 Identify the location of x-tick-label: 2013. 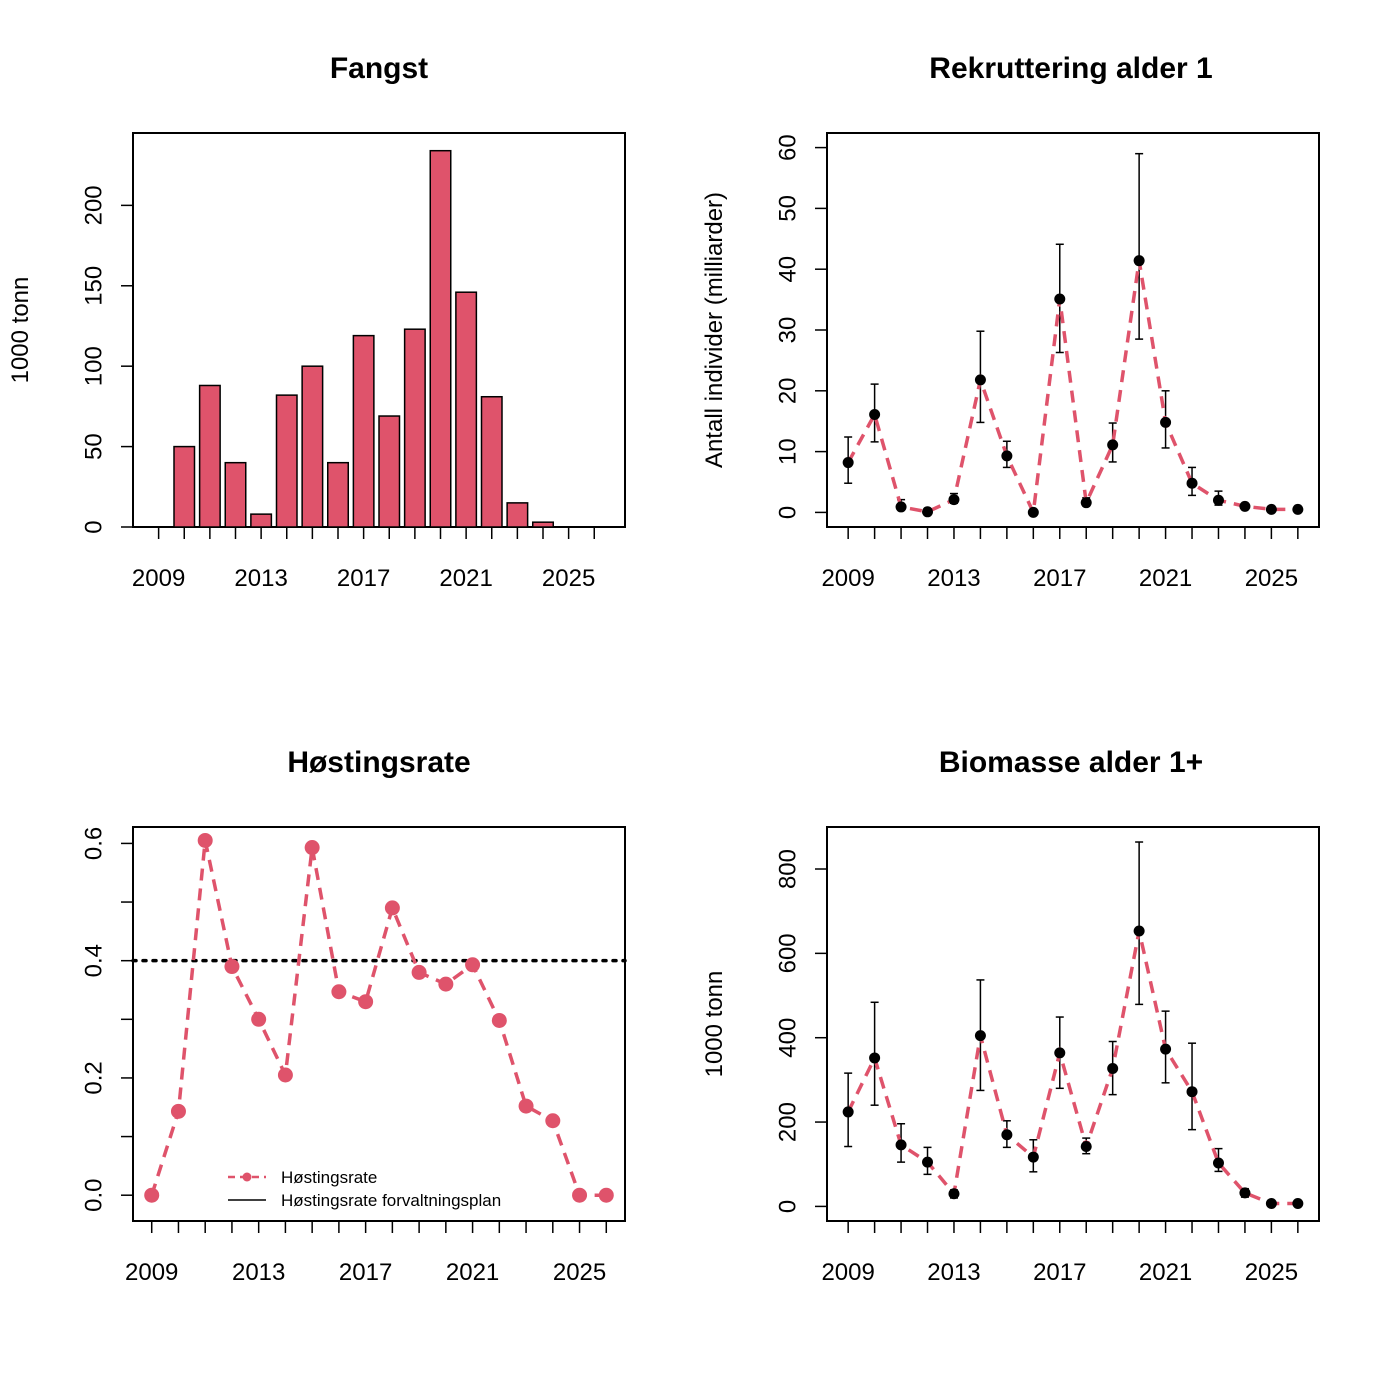
(953, 1272).